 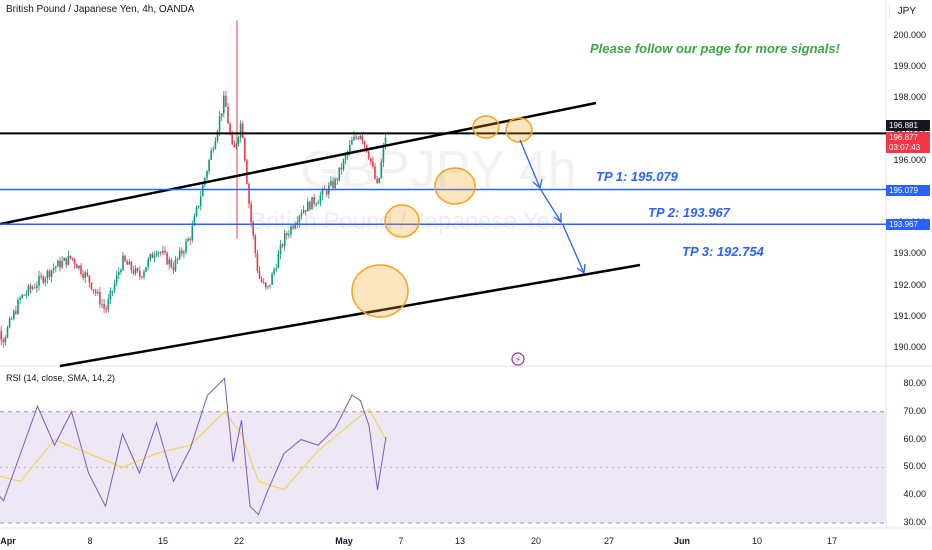 What do you see at coordinates (909, 284) in the screenshot?
I see `price-tick-label: 192.000` at bounding box center [909, 284].